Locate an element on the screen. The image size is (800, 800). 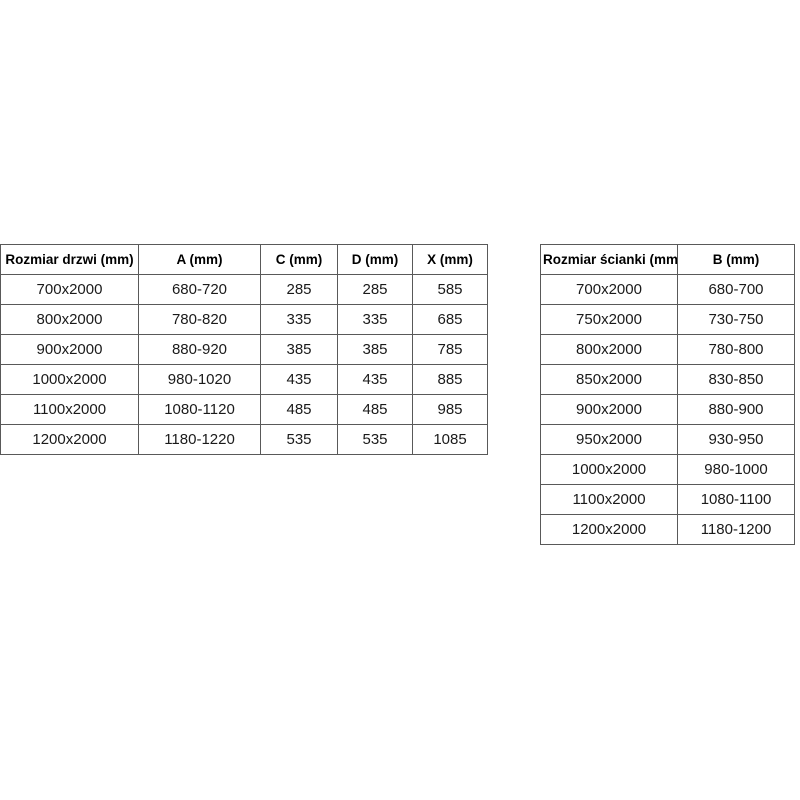
table-row: 950x2000 930-950 is located at coordinates (667, 439).